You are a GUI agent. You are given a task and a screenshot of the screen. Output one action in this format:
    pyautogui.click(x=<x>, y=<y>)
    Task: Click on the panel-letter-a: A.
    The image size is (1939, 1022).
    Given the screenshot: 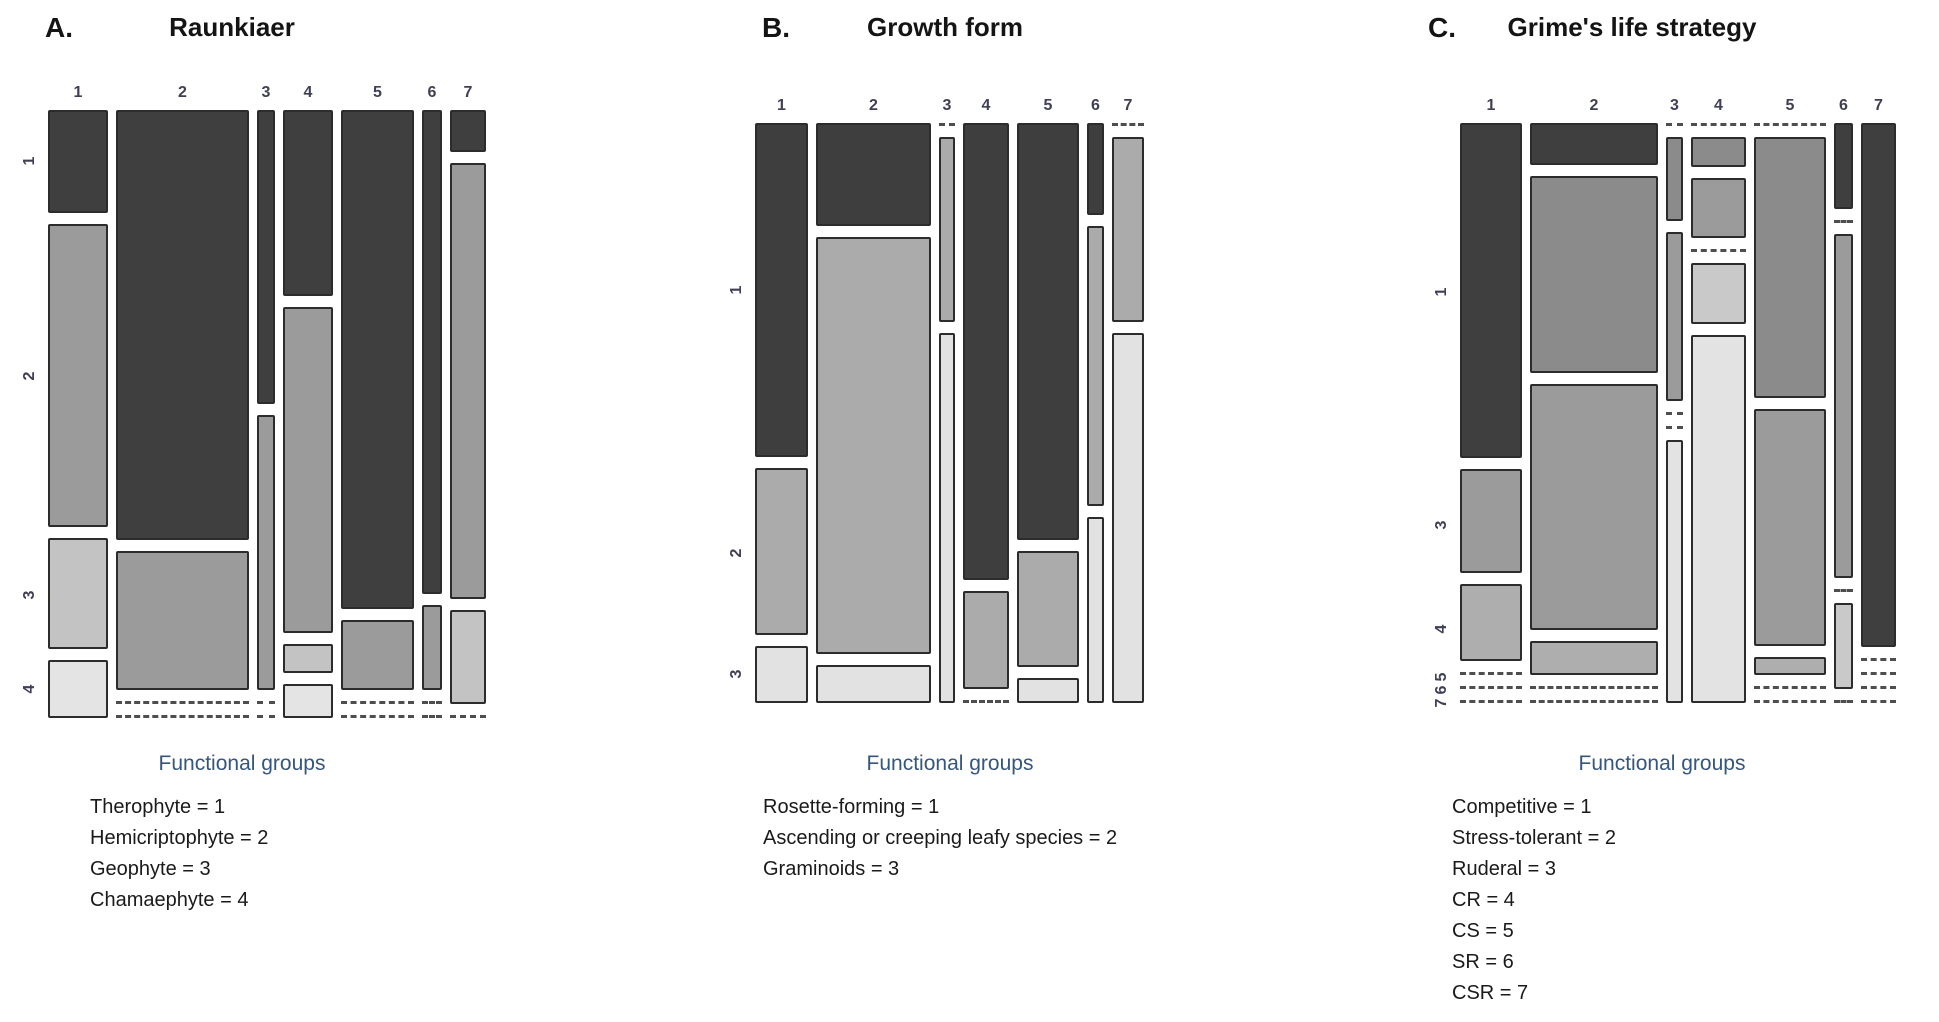 What is the action you would take?
    pyautogui.click(x=59, y=27)
    